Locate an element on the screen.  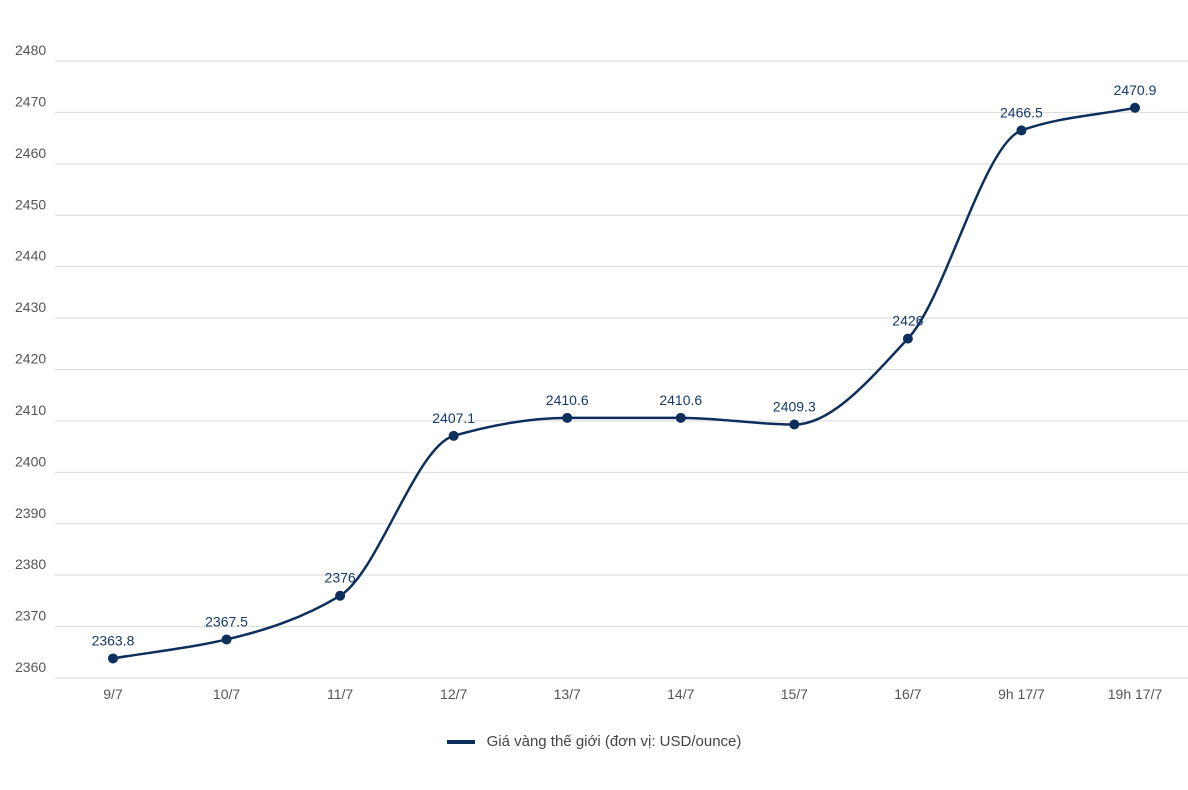
data-label: 2409.3 is located at coordinates (794, 407).